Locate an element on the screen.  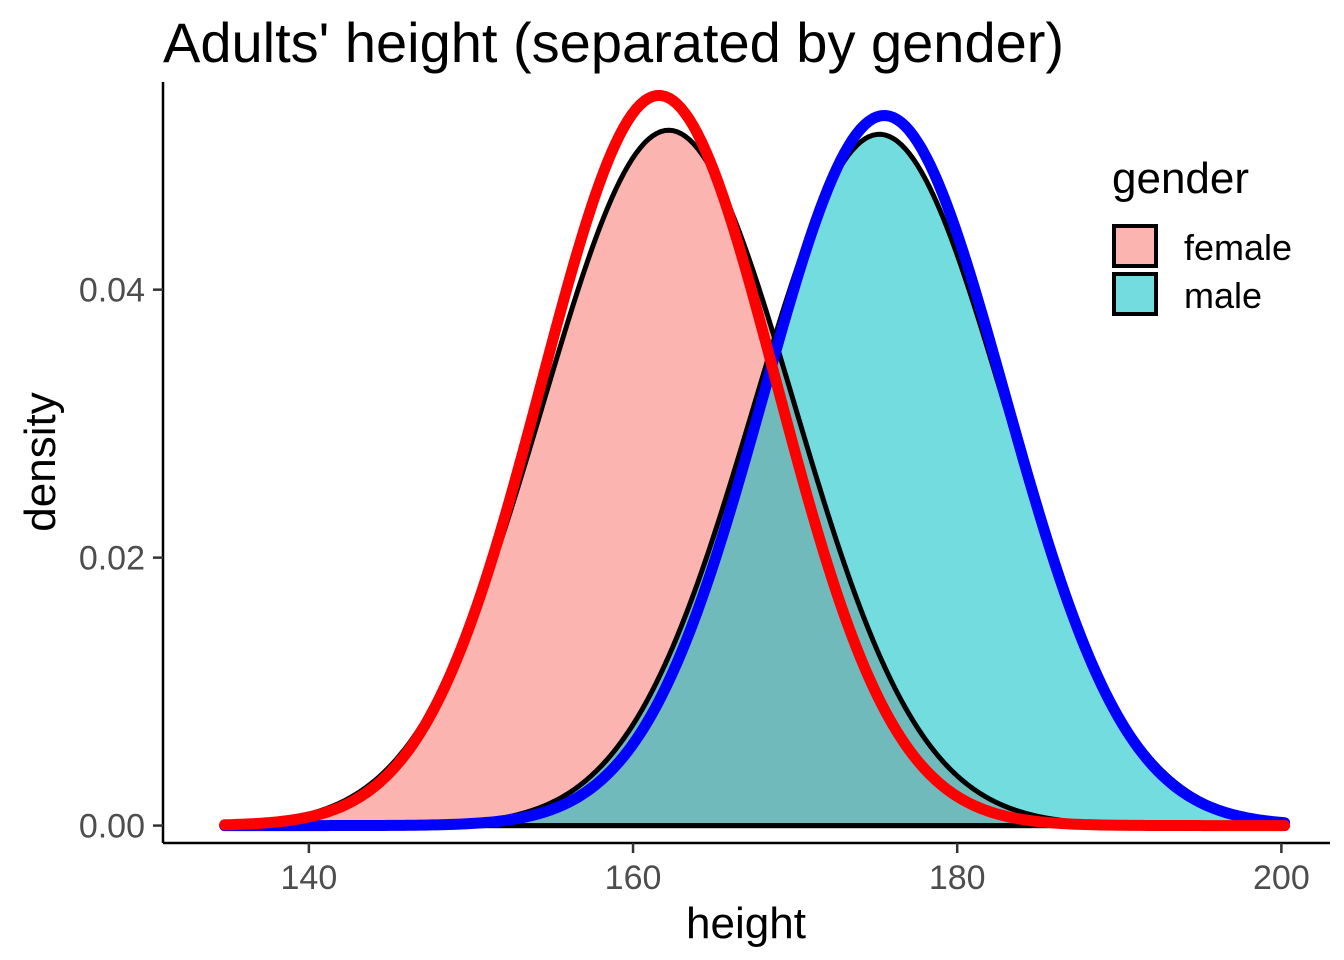
legend: gender female male is located at coordinates (1202, 235).